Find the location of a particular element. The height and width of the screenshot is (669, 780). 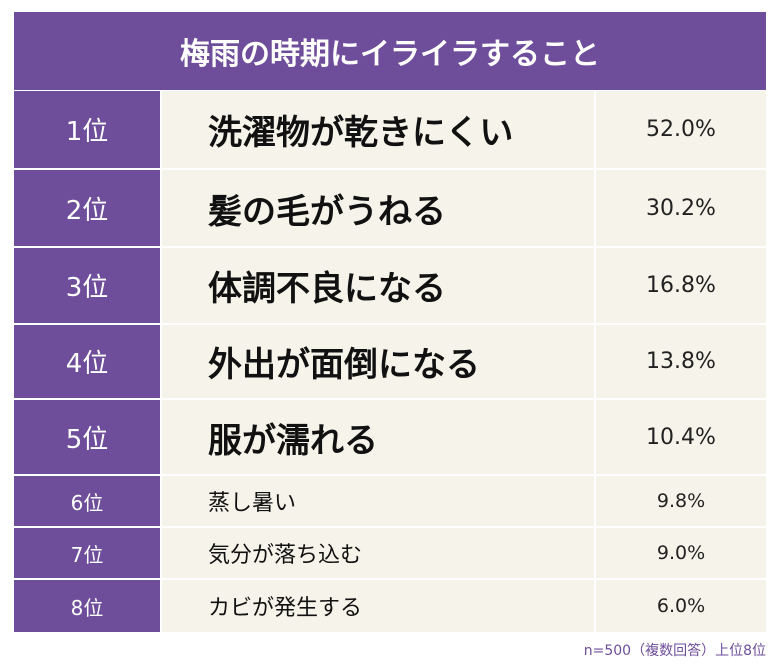

rank-cell: 1位 is located at coordinates (87, 129).